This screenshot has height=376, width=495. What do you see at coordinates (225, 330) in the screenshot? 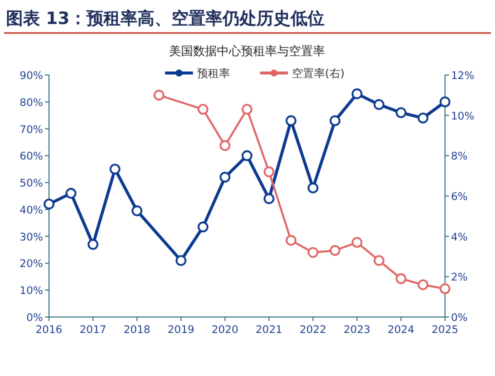
I see `x-tick-label: 2020` at bounding box center [225, 330].